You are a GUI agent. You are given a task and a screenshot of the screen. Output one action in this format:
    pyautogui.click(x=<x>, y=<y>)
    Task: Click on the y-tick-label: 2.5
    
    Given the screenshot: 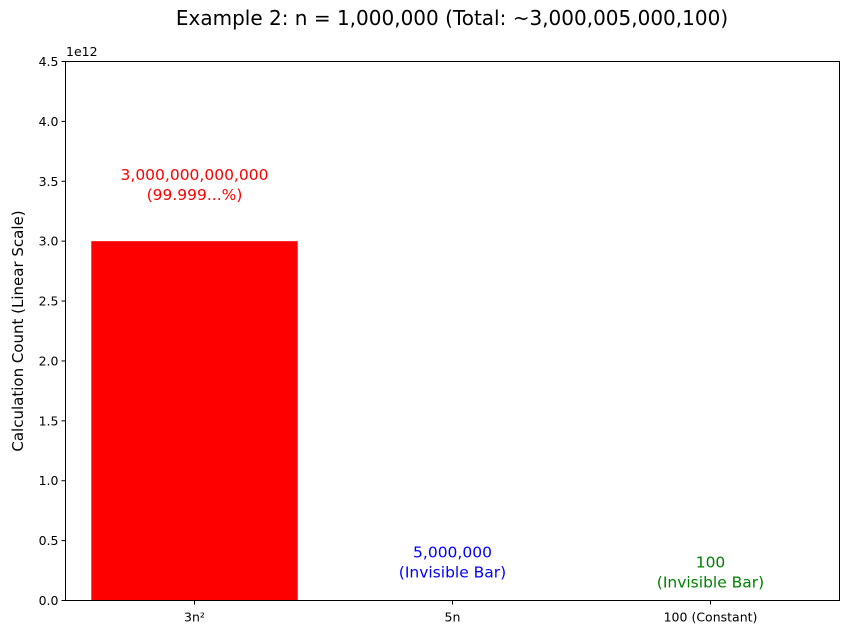 What is the action you would take?
    pyautogui.click(x=49, y=301)
    